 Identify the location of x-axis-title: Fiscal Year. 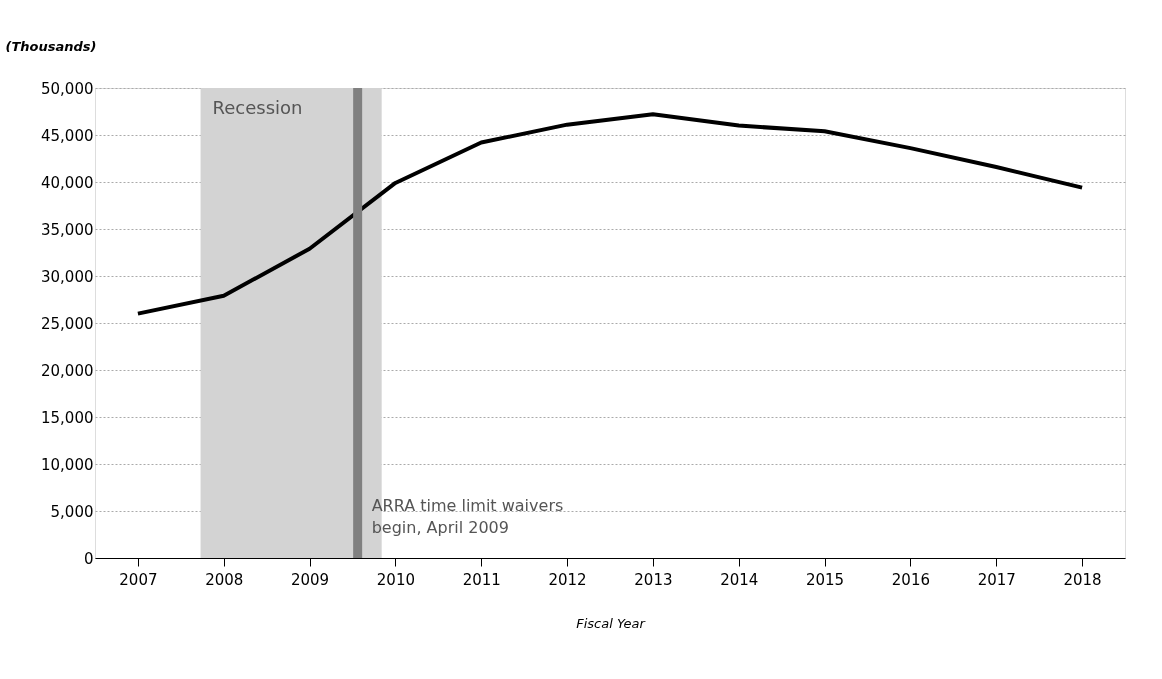
(611, 623).